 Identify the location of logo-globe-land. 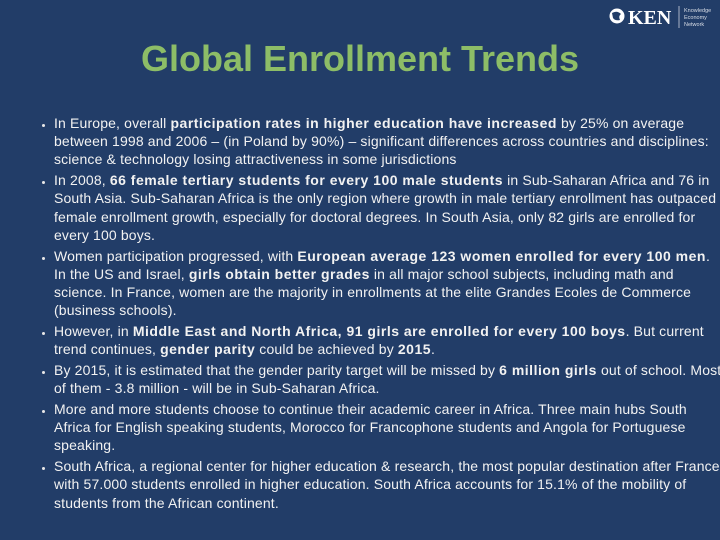
(616, 16).